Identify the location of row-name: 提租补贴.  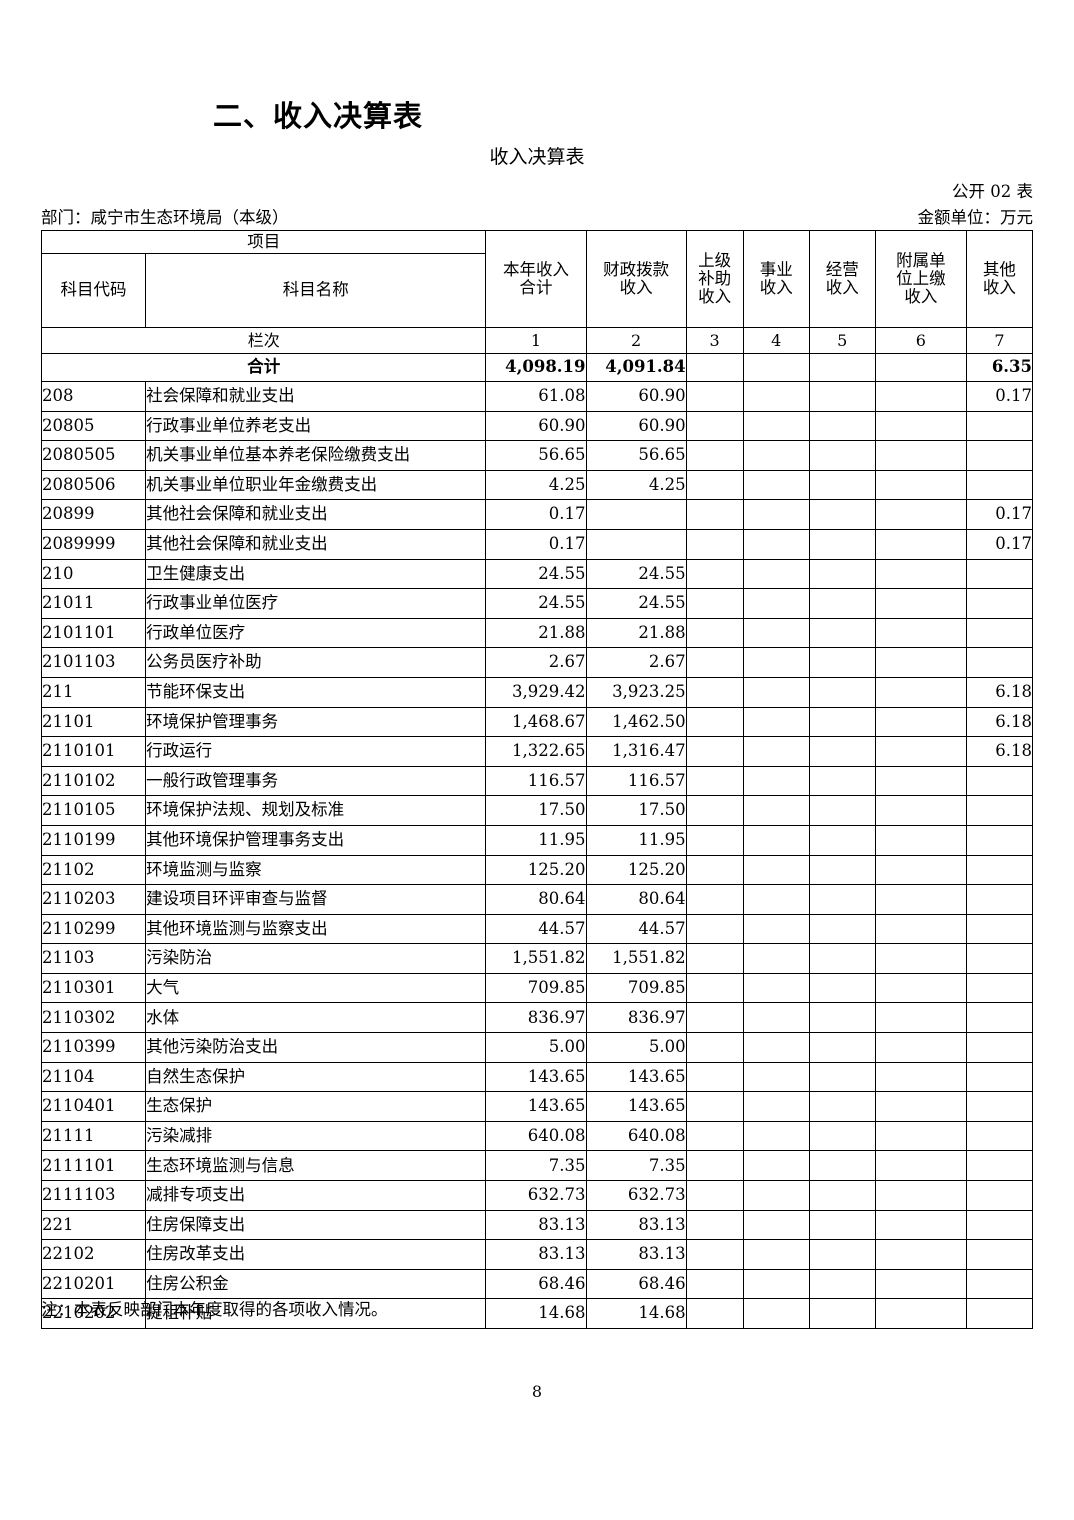
(316, 1313).